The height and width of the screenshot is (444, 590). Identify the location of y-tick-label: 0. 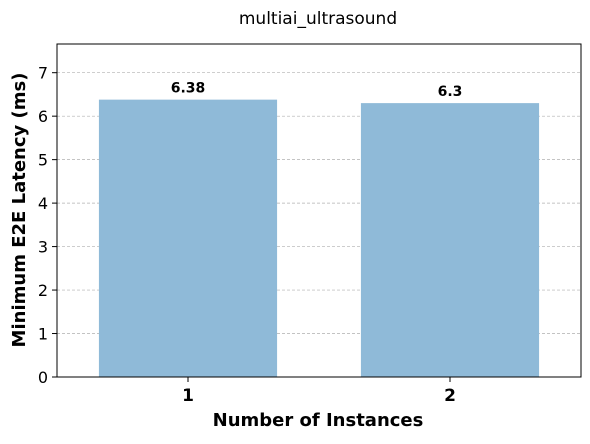
(43, 377).